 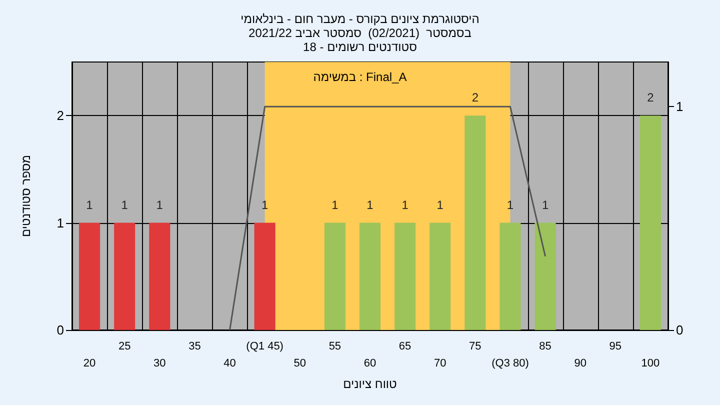 What do you see at coordinates (360, 40) in the screenshot?
I see `chart-subtitle: בסמסטר (02/2021) סמסטר אביב 2021/22 סטודנטים רשומים - 18` at bounding box center [360, 40].